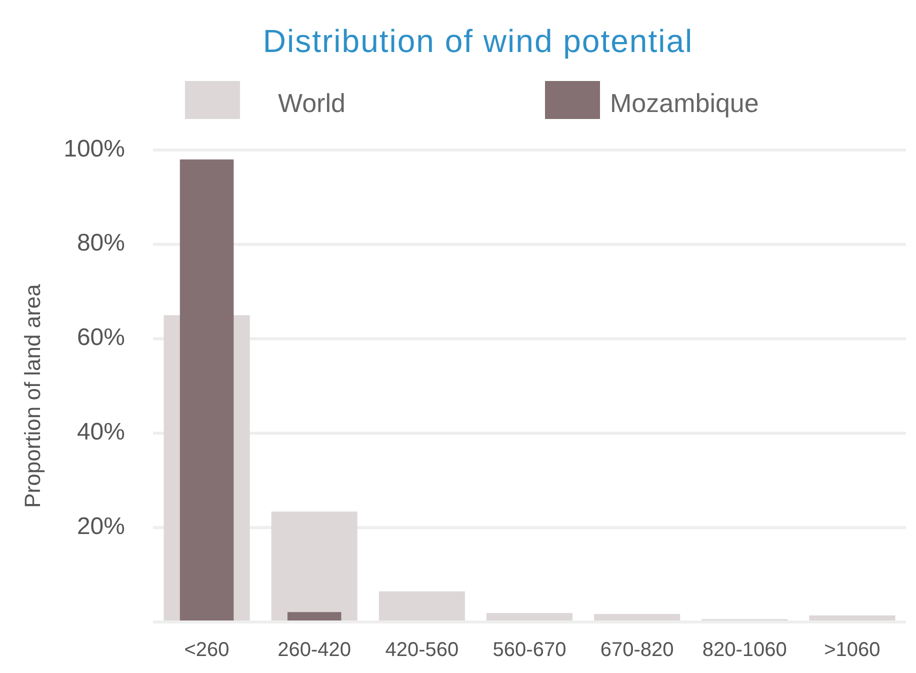 This screenshot has width=916, height=673. Describe the element at coordinates (852, 650) in the screenshot. I see `x-tick-label: >1060` at that location.